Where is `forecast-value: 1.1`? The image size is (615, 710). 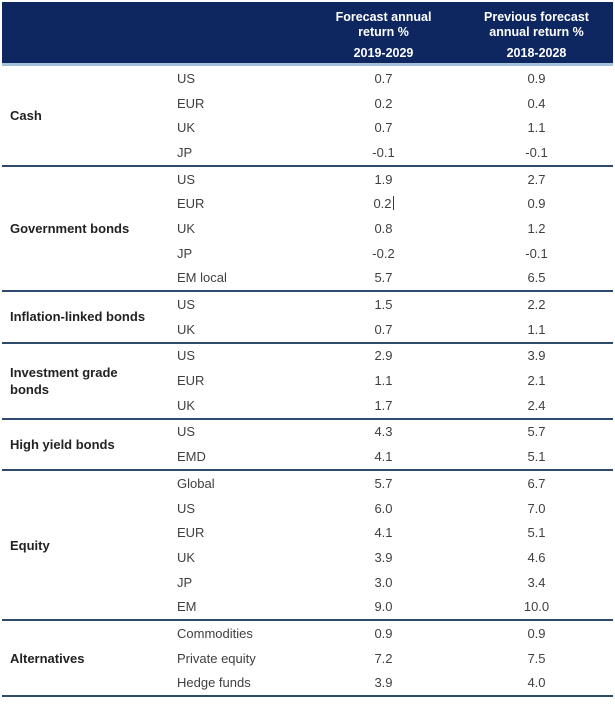 forecast-value: 1.1 is located at coordinates (383, 381).